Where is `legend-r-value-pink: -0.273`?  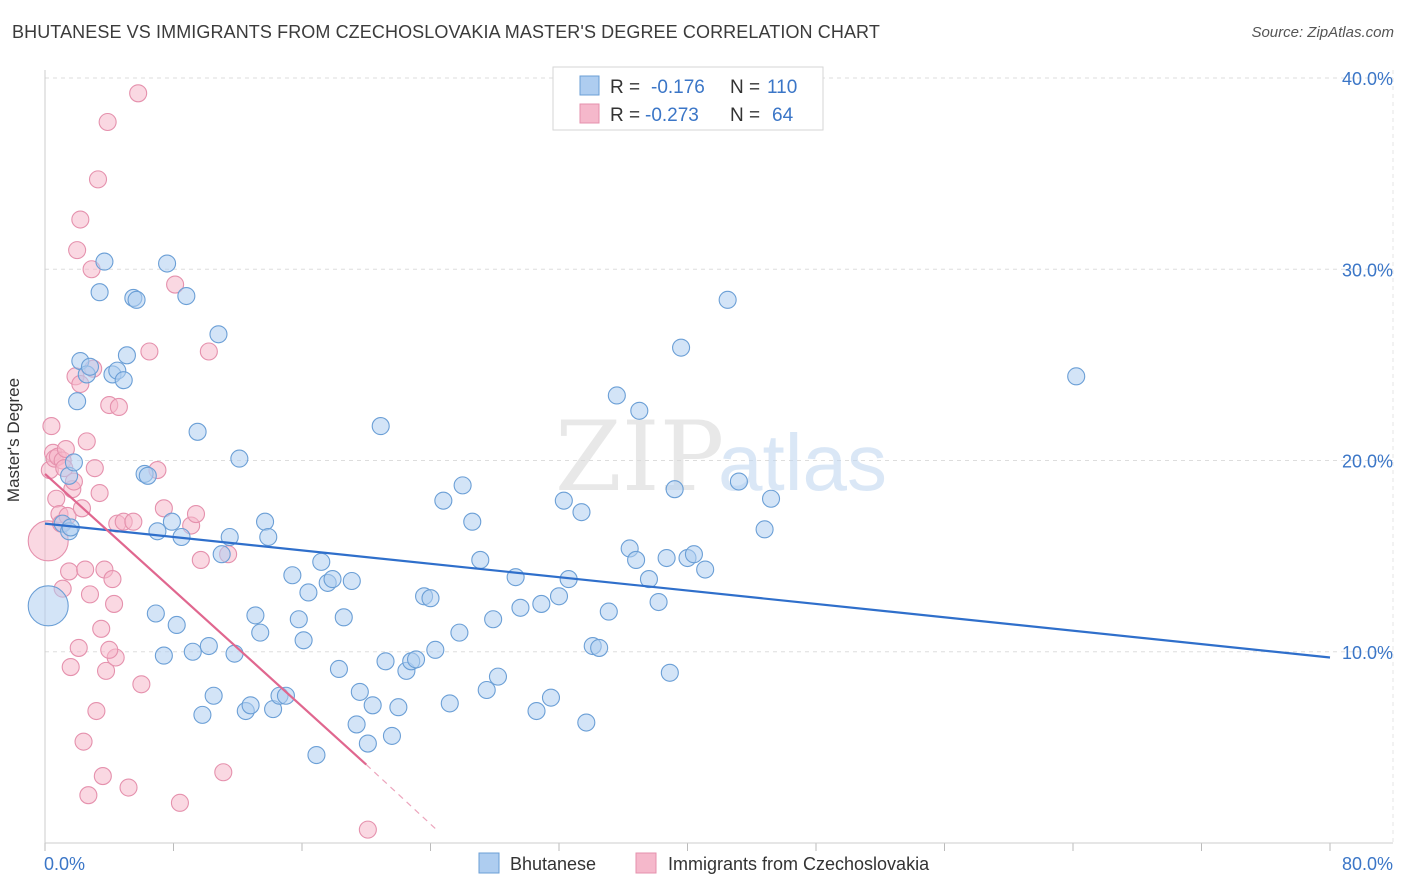
legend-r-value-pink: -0.273 is located at coordinates (672, 115).